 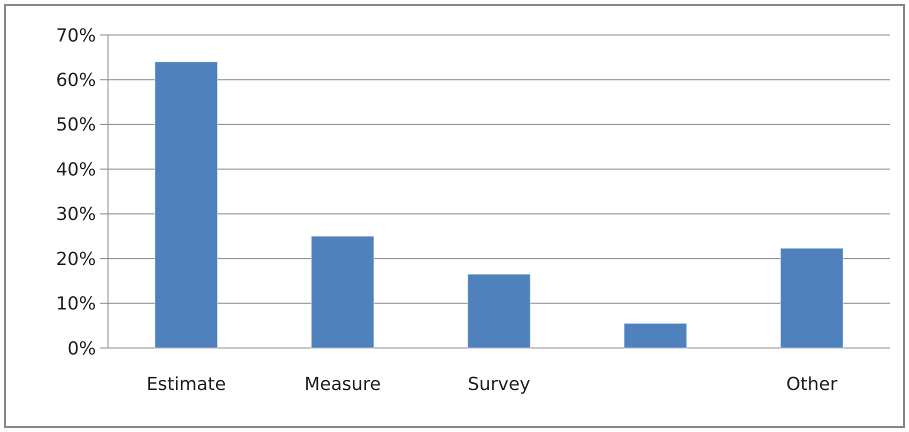 What do you see at coordinates (499, 384) in the screenshot?
I see `x-tick-label: Survey` at bounding box center [499, 384].